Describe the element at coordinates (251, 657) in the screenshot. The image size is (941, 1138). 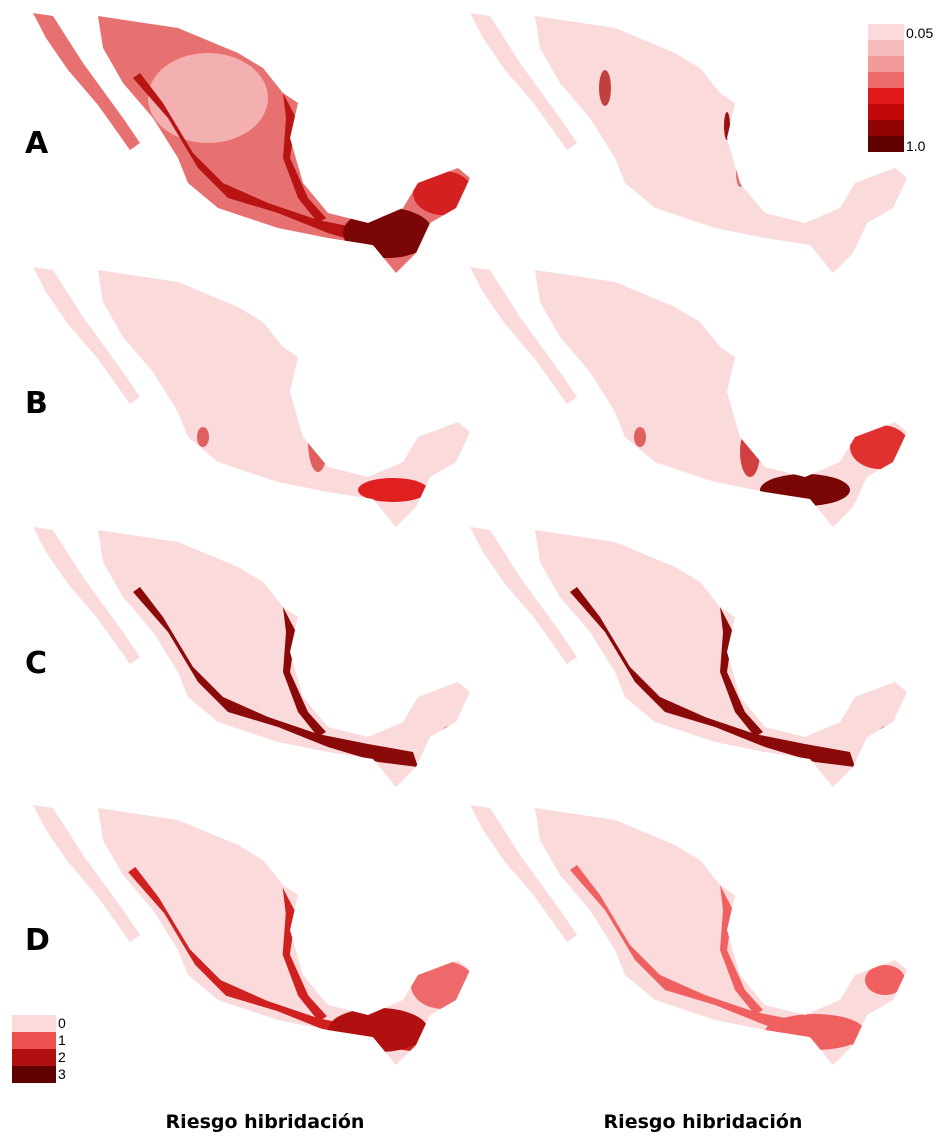
I see `map-c-left` at that location.